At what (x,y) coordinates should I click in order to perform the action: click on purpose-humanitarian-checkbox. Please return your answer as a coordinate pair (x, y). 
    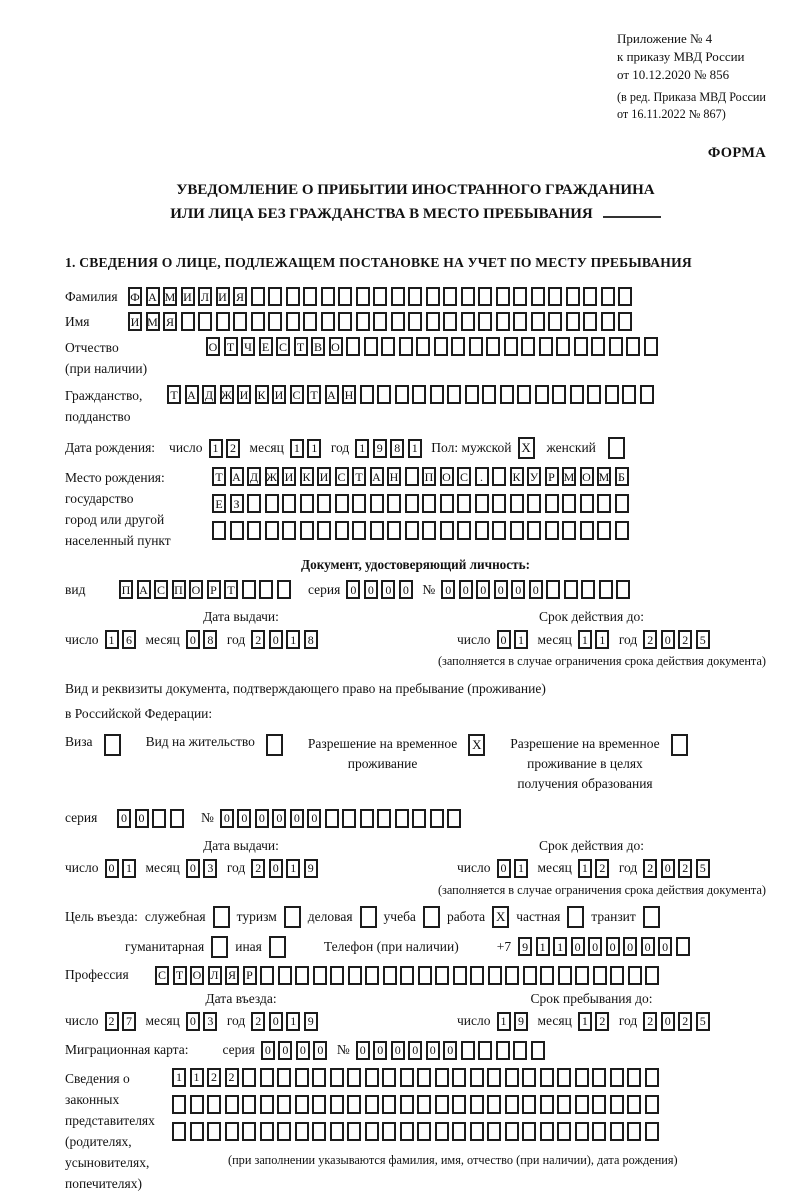
    Looking at the image, I should click on (220, 946).